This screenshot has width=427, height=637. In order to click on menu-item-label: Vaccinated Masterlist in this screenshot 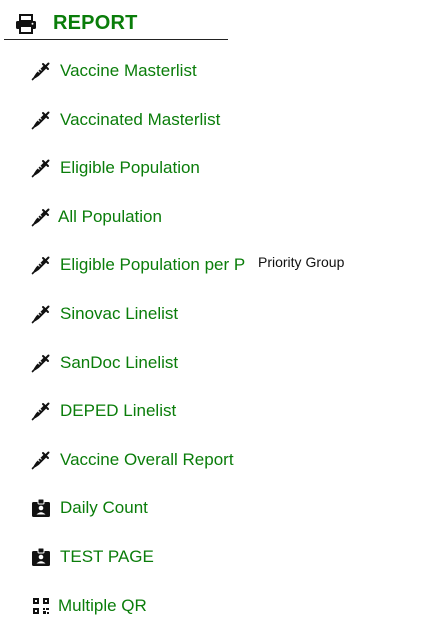, I will do `click(140, 119)`.